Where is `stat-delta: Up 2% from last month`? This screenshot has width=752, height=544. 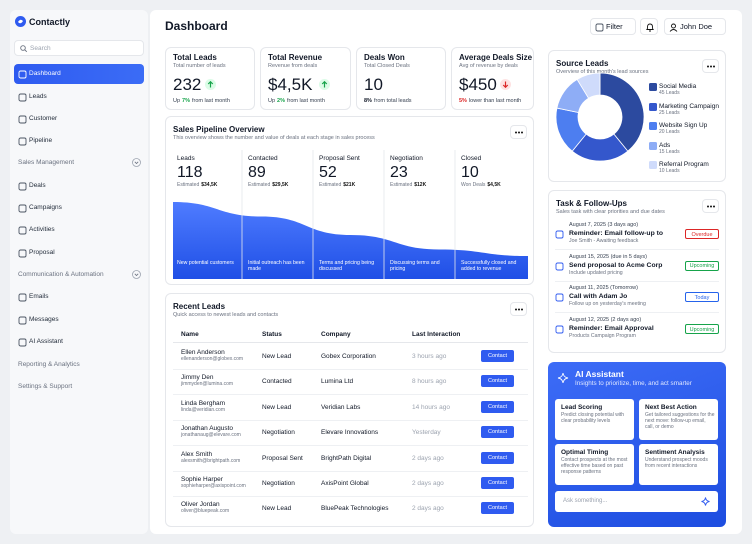 stat-delta: Up 2% from last month is located at coordinates (297, 101).